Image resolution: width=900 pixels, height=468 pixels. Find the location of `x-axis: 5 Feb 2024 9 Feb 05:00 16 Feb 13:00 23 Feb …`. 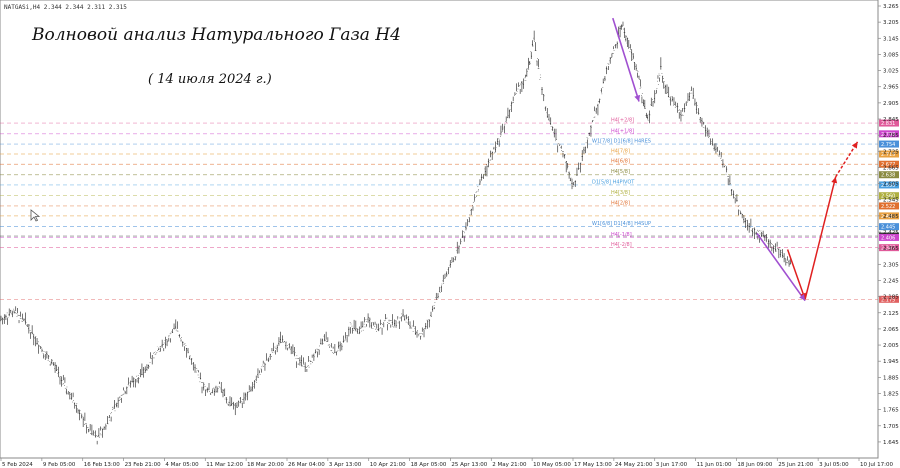

x-axis: 5 Feb 2024 9 Feb 05:00 16 Feb 13:00 23 Feb … is located at coordinates (446, 463).